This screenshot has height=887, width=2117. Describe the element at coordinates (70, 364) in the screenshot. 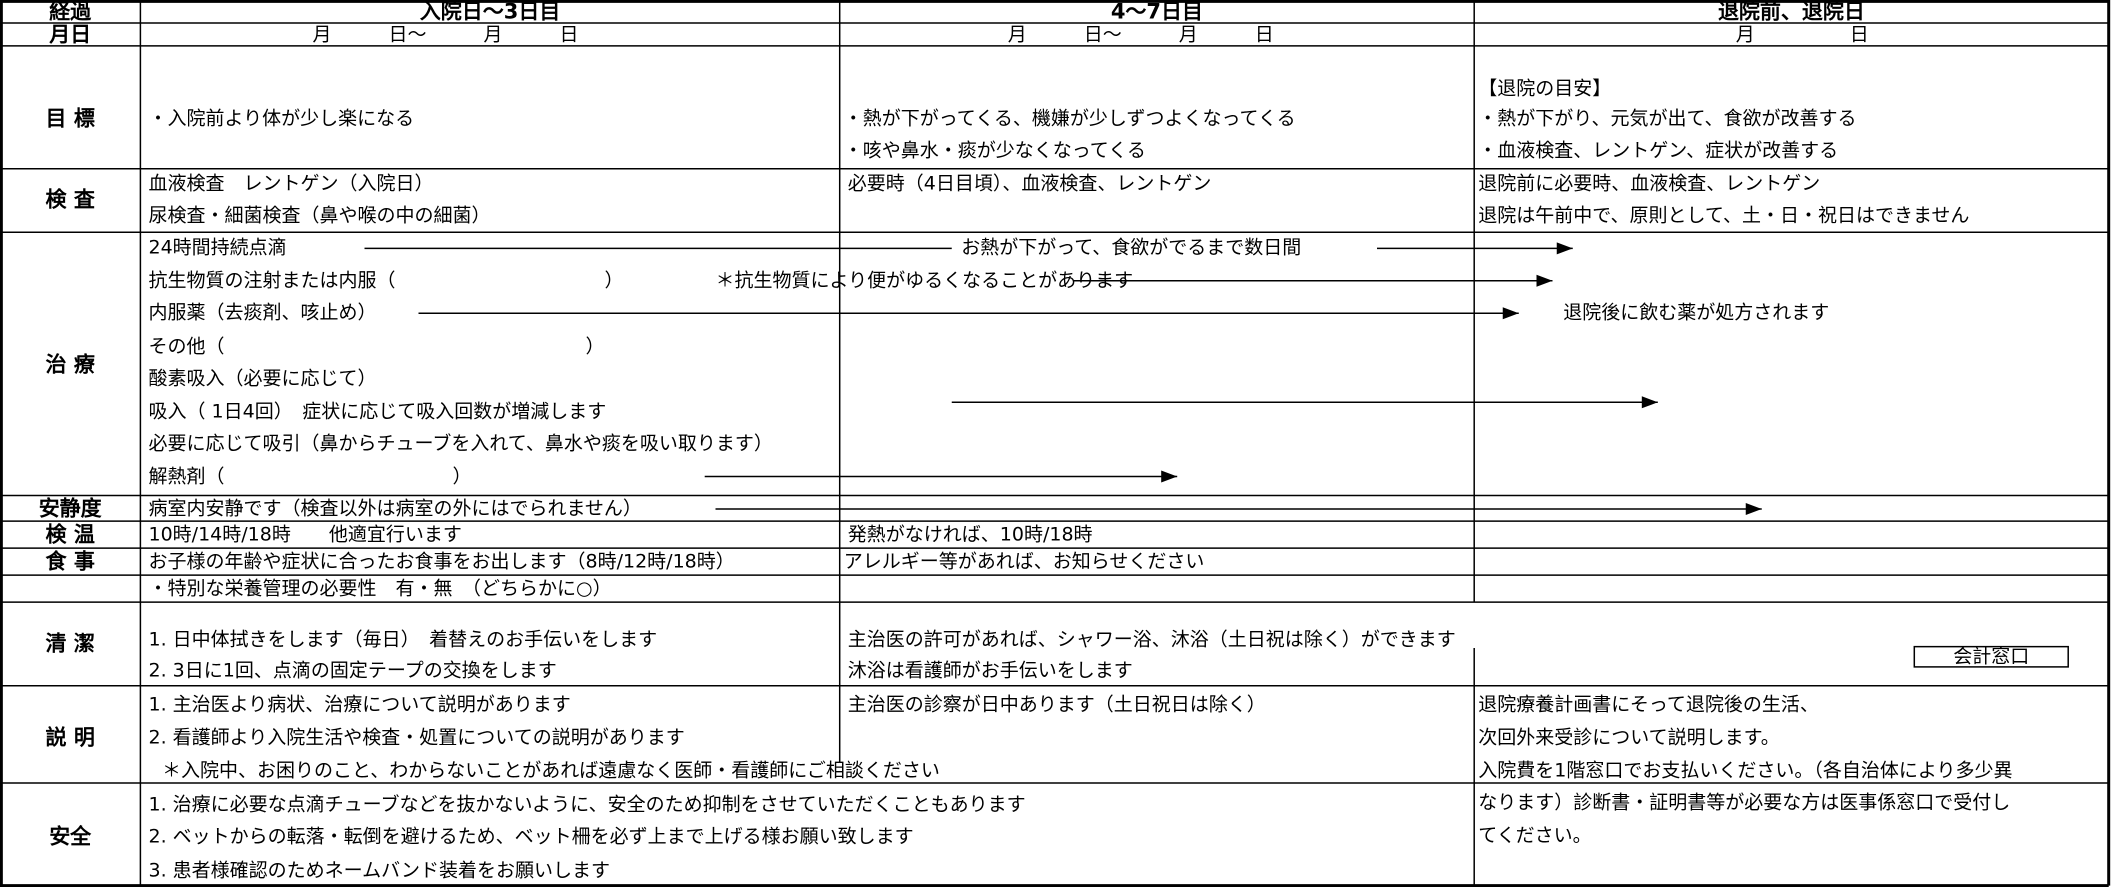

I see `row-label: 治 療` at that location.